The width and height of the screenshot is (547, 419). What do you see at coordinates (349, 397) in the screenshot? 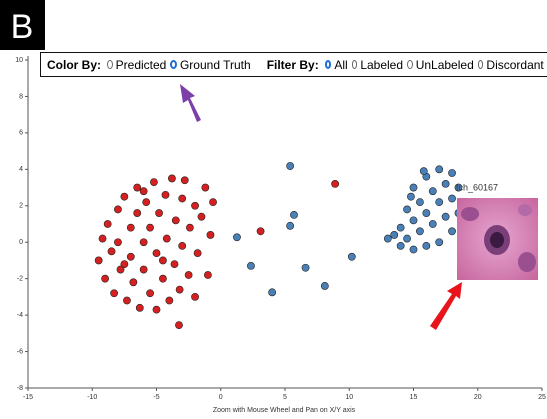
I see `x-tick-label: 10` at bounding box center [349, 397].